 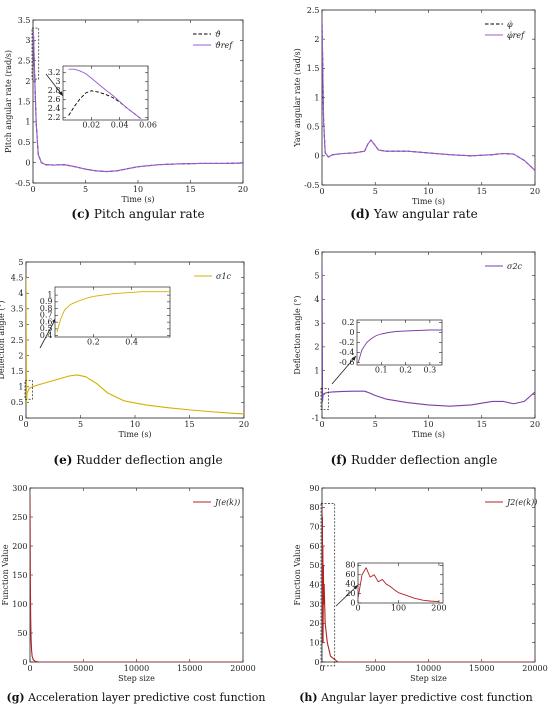 What do you see at coordinates (54, 90) in the screenshot?
I see `y-tick-label: 2.8` at bounding box center [54, 90].